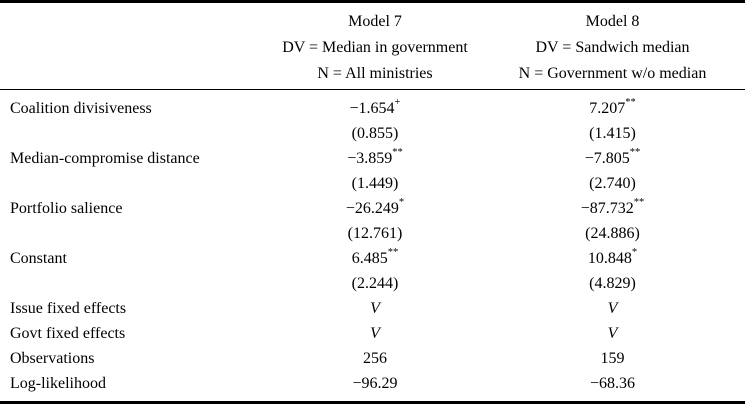 The width and height of the screenshot is (745, 405). Describe the element at coordinates (375, 358) in the screenshot. I see `model7-value: 256` at that location.